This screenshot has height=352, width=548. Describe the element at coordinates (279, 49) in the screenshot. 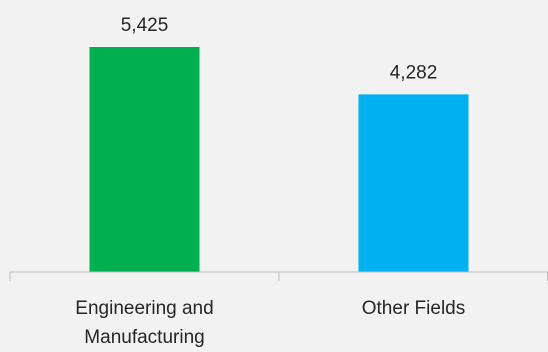

I see `value-labels-group: 5,425 4,282` at that location.